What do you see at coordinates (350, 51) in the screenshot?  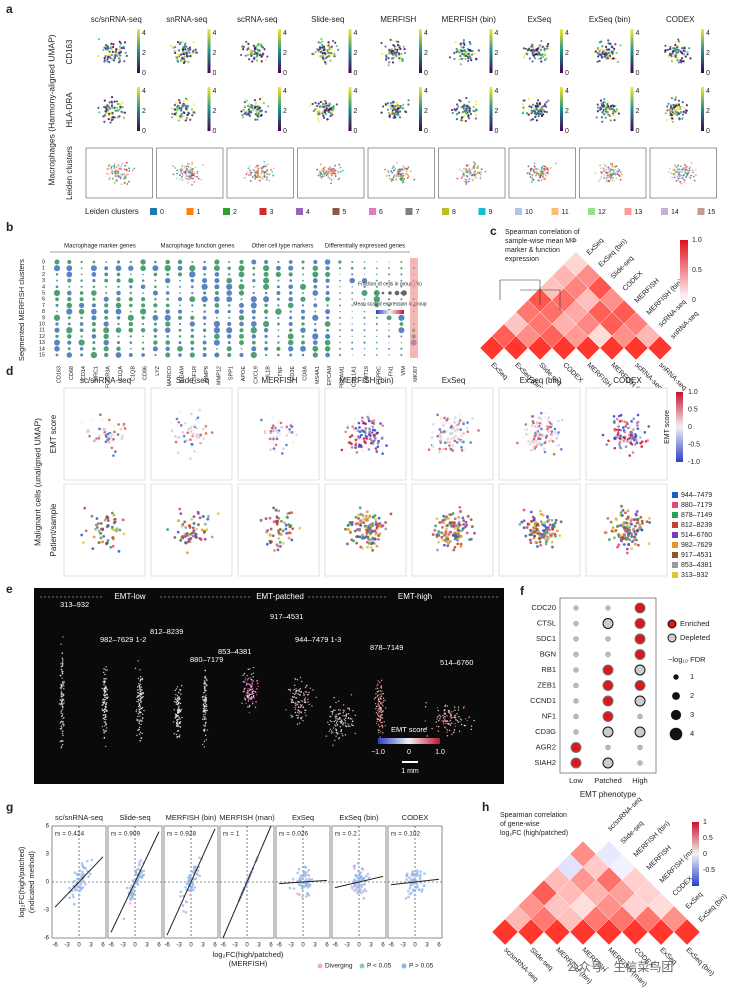 I see `colorbar` at bounding box center [350, 51].